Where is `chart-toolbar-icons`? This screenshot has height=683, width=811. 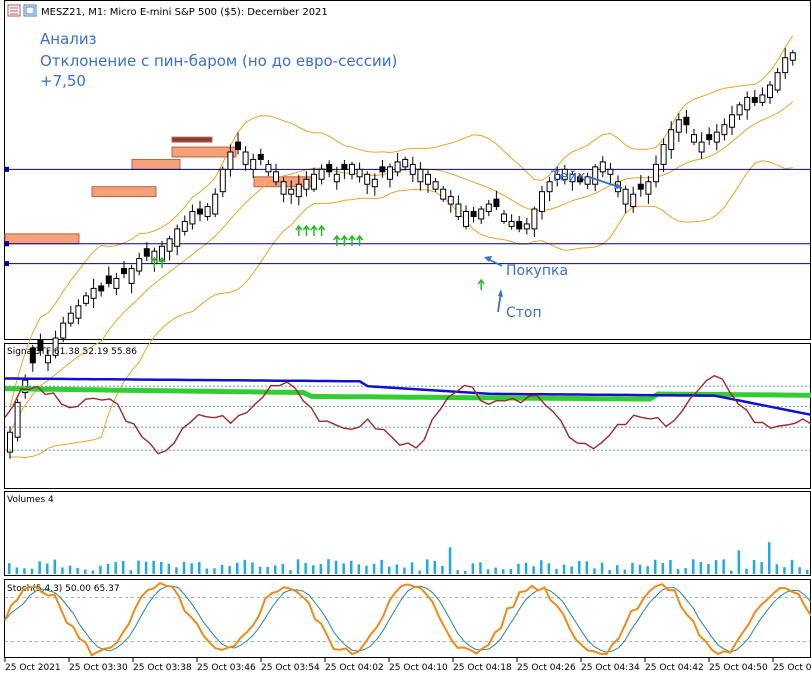
chart-toolbar-icons is located at coordinates (22, 10).